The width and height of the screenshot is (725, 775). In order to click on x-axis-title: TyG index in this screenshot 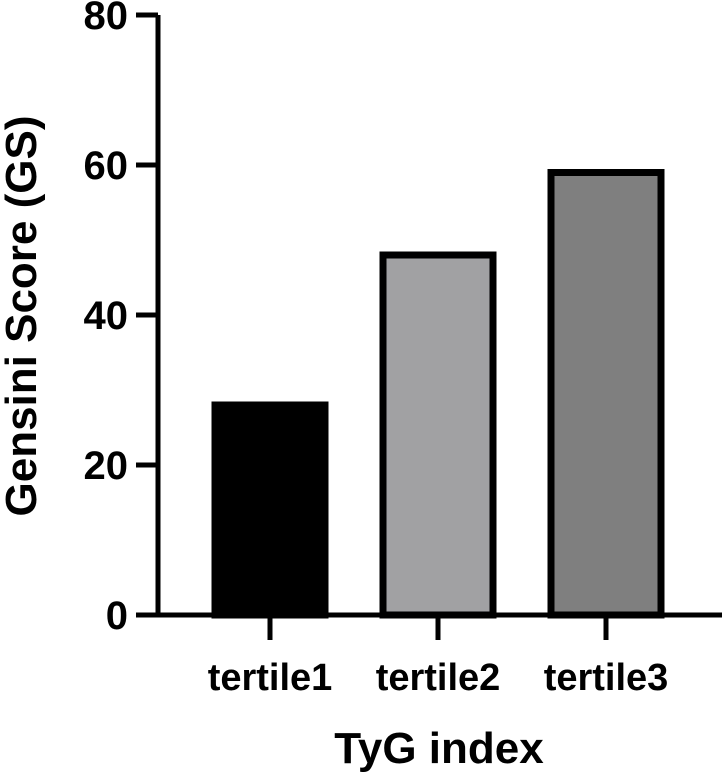, I will do `click(439, 748)`.